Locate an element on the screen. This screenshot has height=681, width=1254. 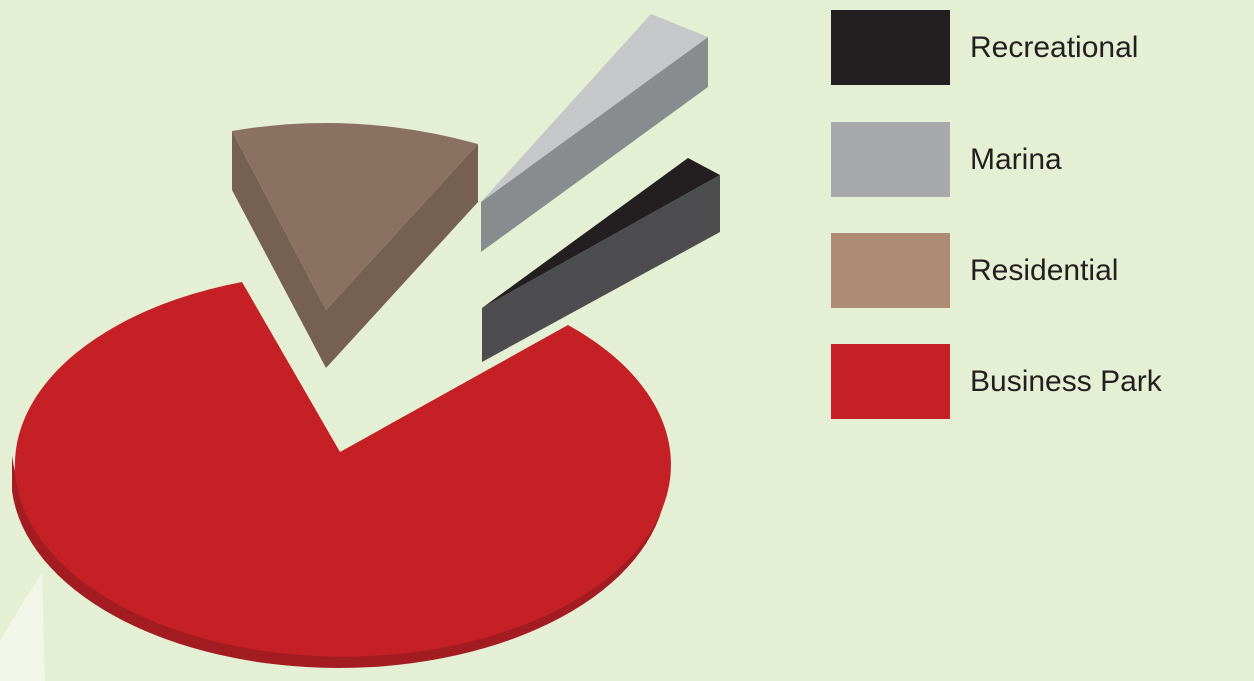
slice-marina-top is located at coordinates (594, 108).